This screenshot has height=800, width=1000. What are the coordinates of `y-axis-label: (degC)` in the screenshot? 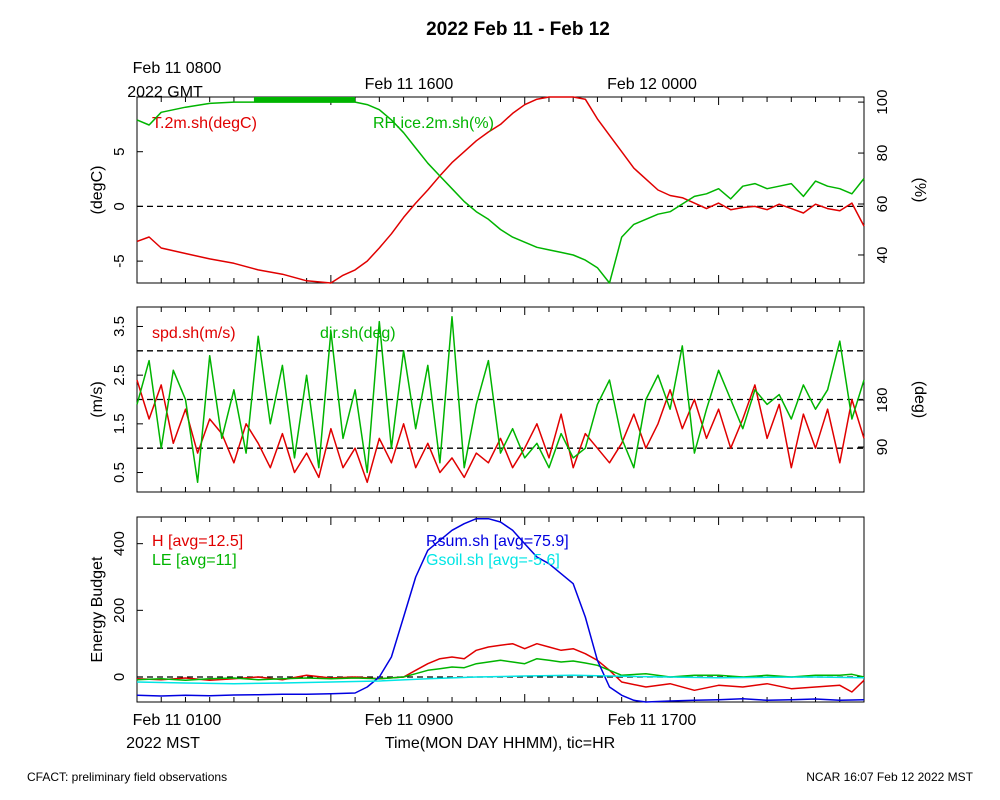 It's located at (97, 190).